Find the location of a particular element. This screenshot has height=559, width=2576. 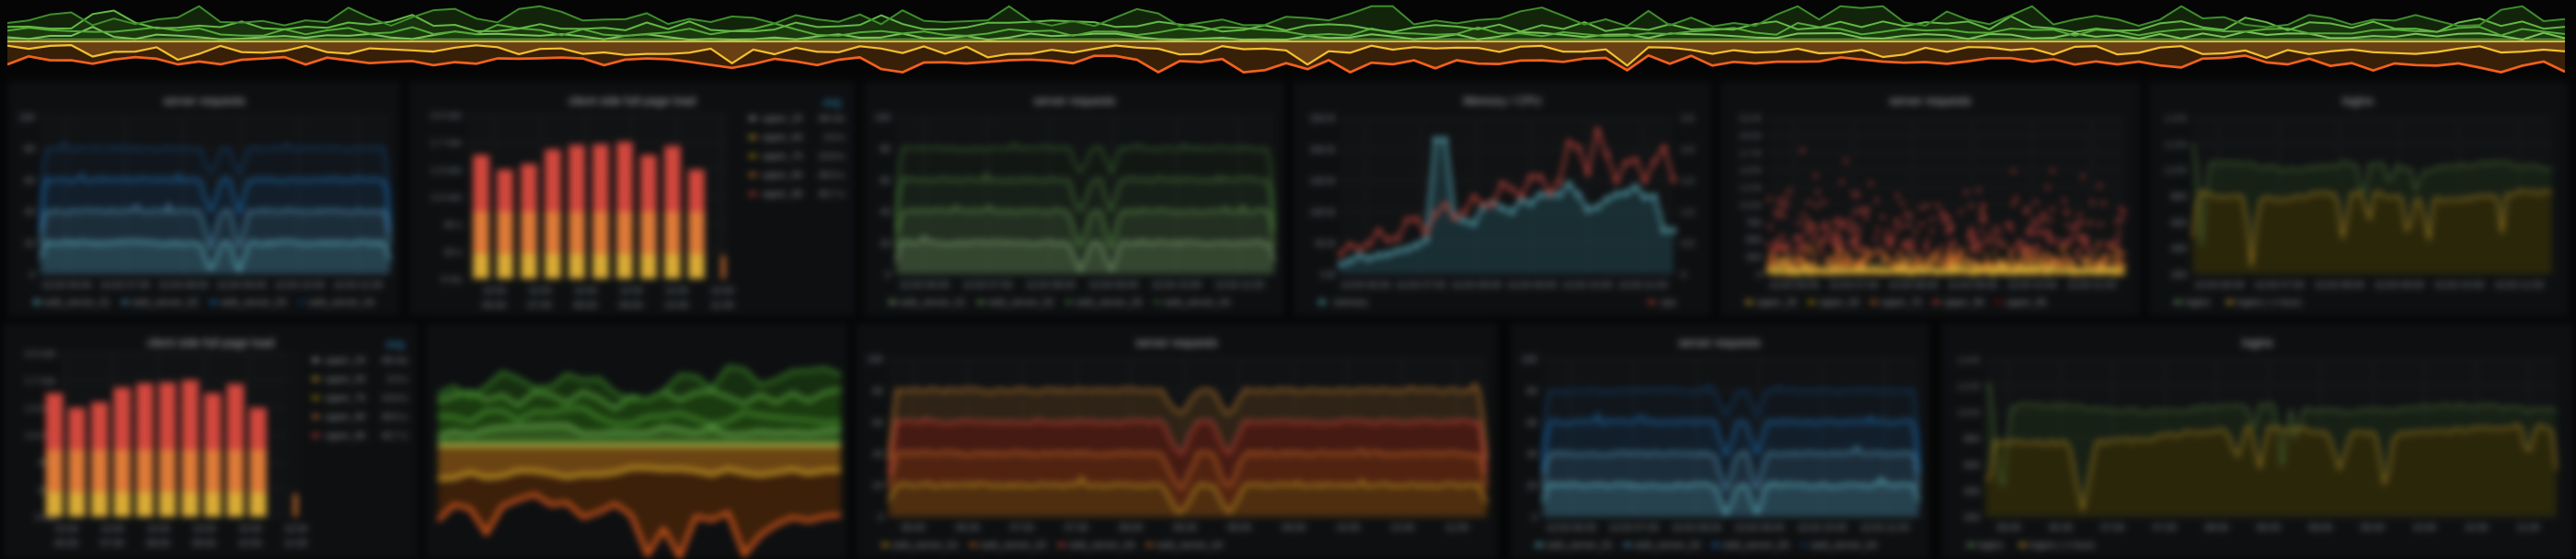

svg-text: 200 B is located at coordinates (1322, 149).